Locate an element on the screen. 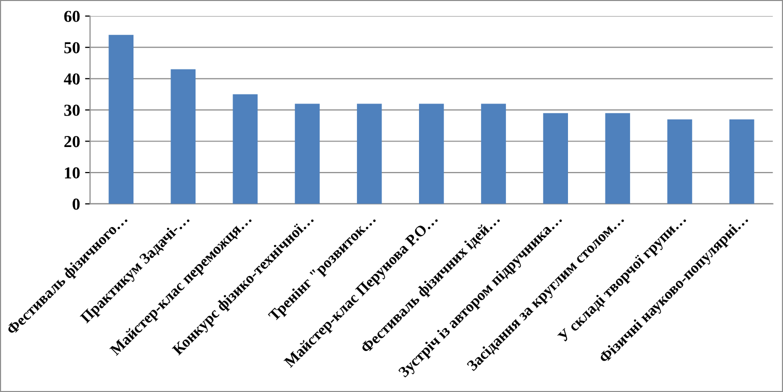 The height and width of the screenshot is (392, 783). y-tick-label: 20 is located at coordinates (72, 142).